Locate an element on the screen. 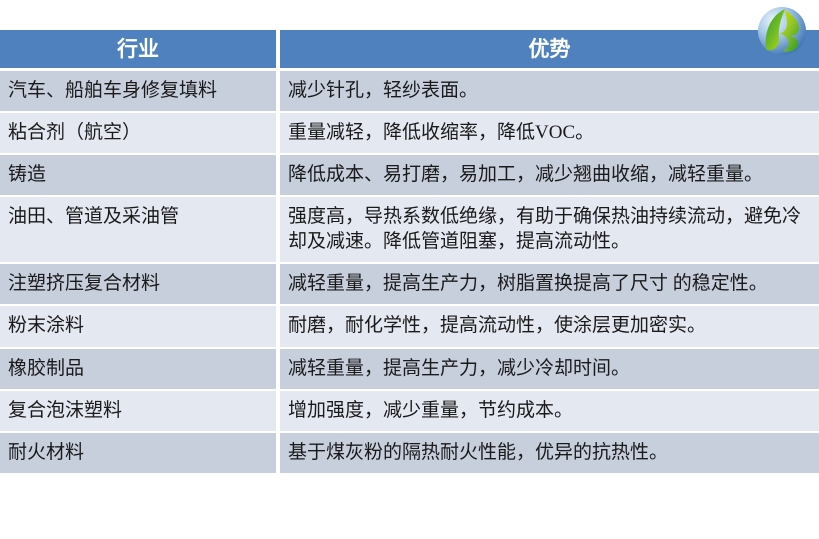 This screenshot has width=819, height=539. cell-advantage: 降低成本、易打磨，易加工，减少翘曲收缩，减轻重量。 is located at coordinates (549, 174).